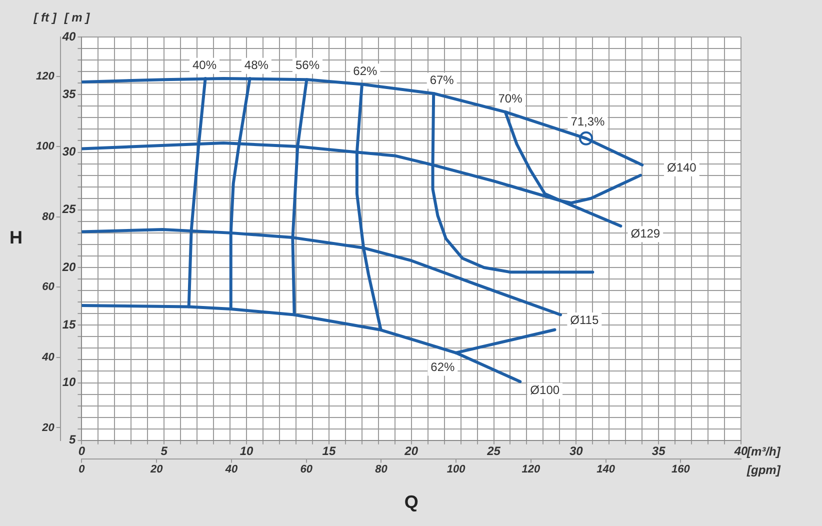 This screenshot has width=822, height=526. Describe the element at coordinates (411, 451) in the screenshot. I see `x-tick-label: 20` at that location.